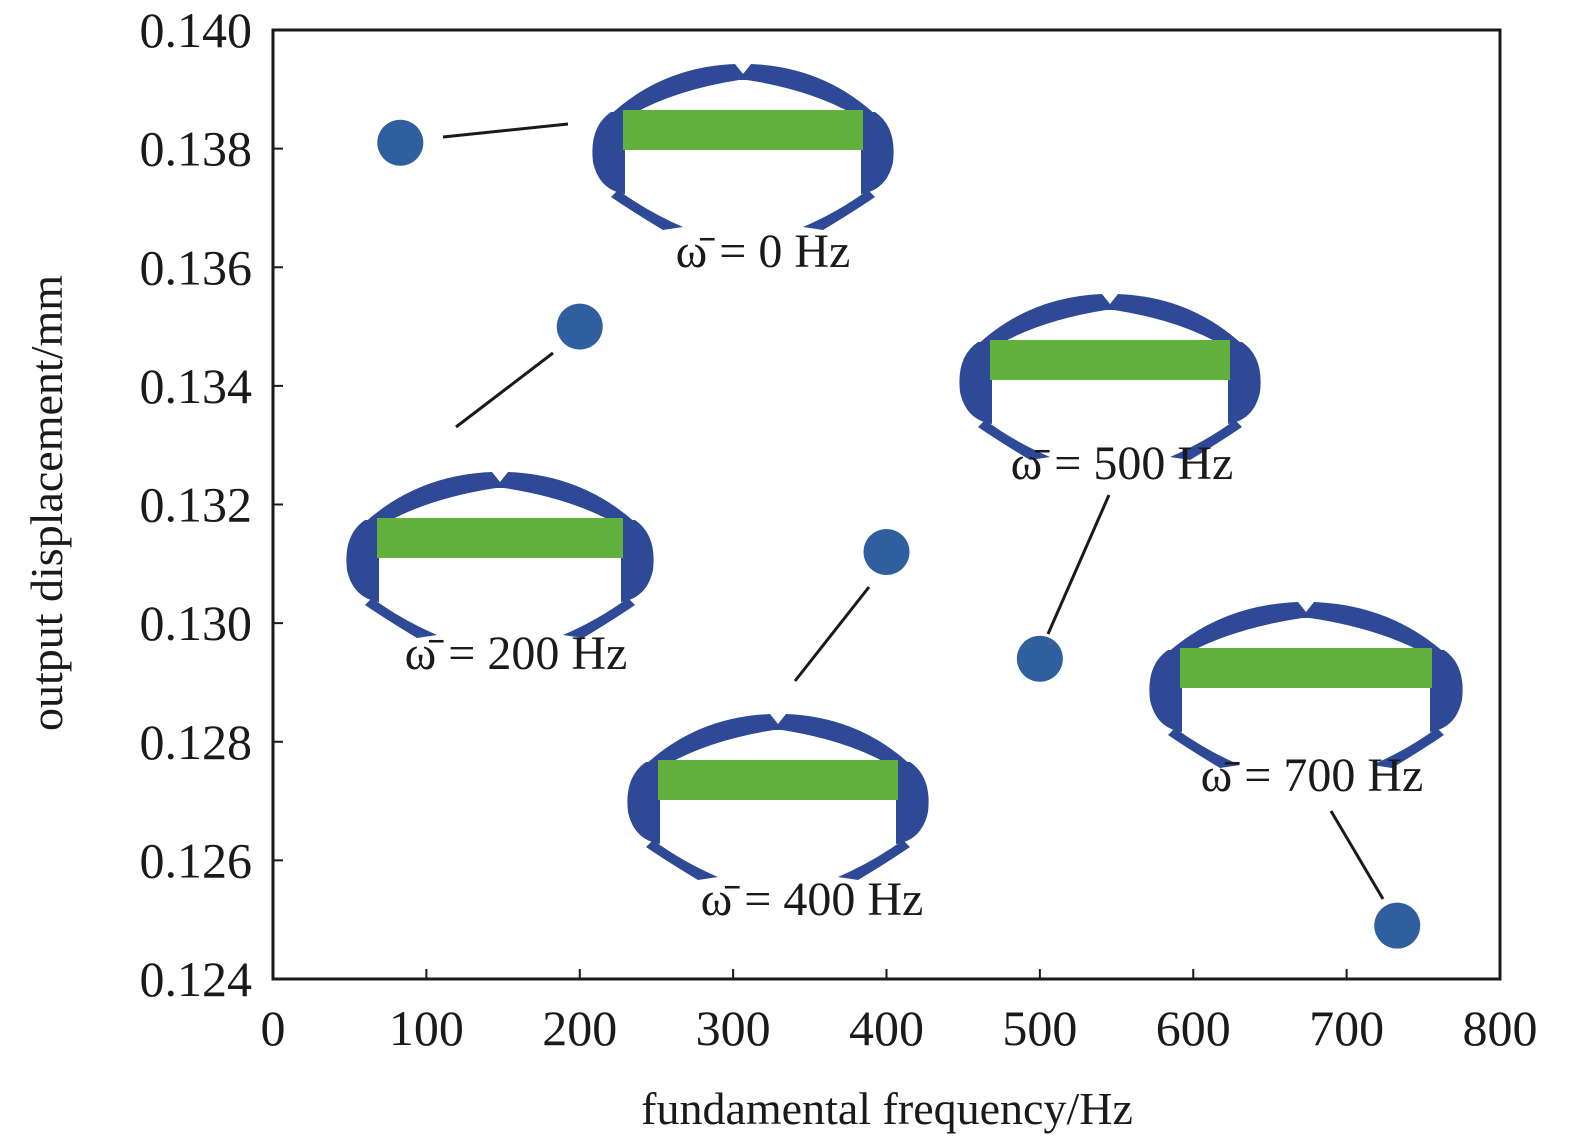  I want to click on point-annotation: ω̄ = 700 Hz, so click(1312, 775).